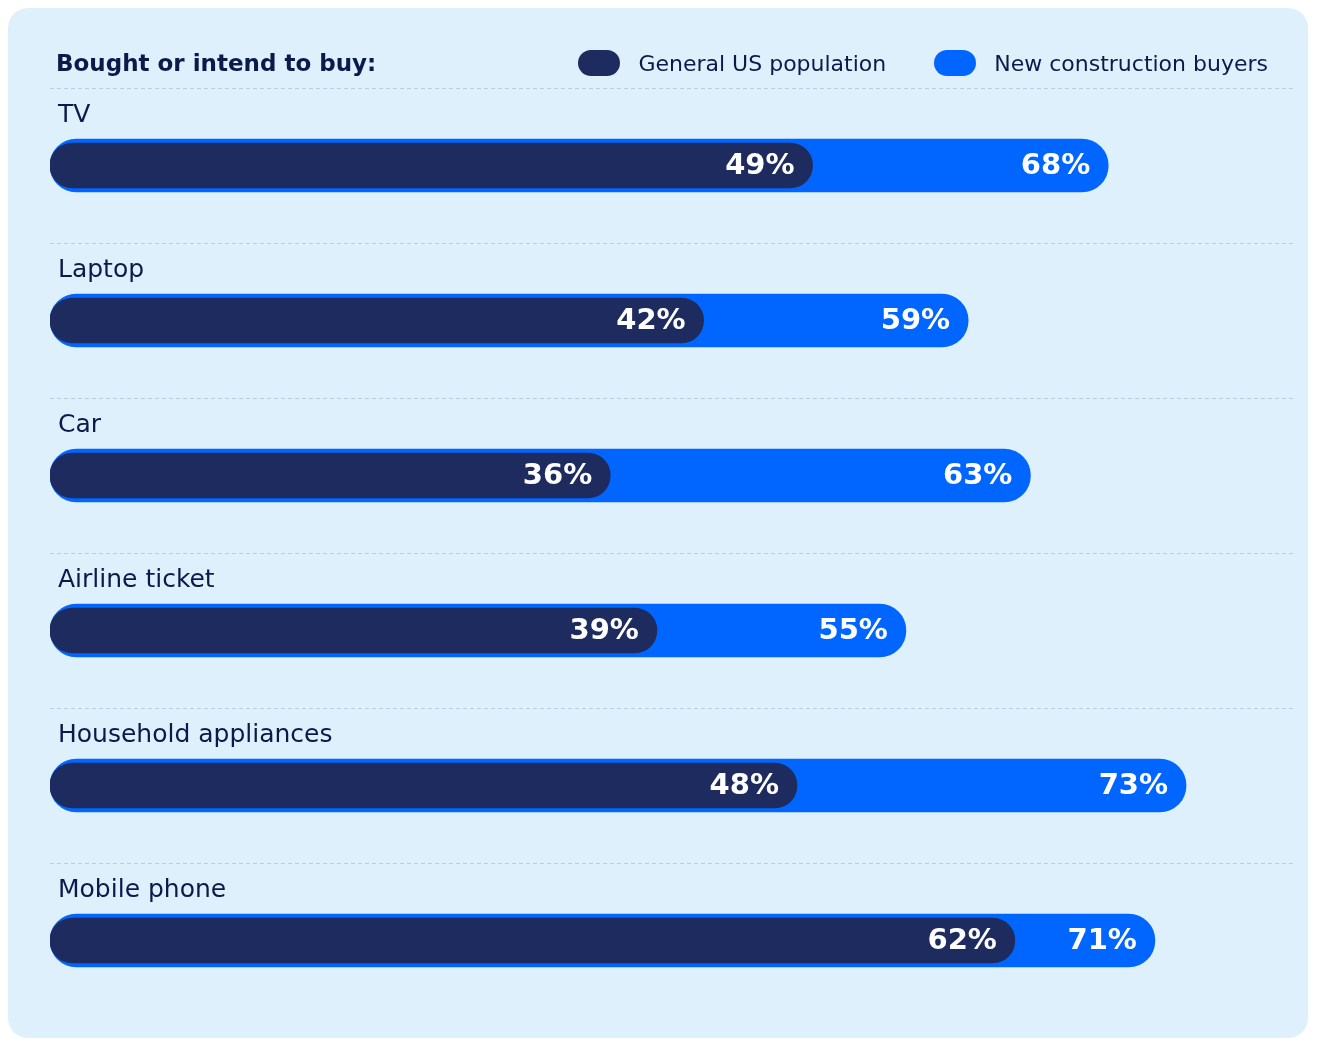 This screenshot has width=1317, height=1049. I want to click on data-label: 55%, so click(853, 629).